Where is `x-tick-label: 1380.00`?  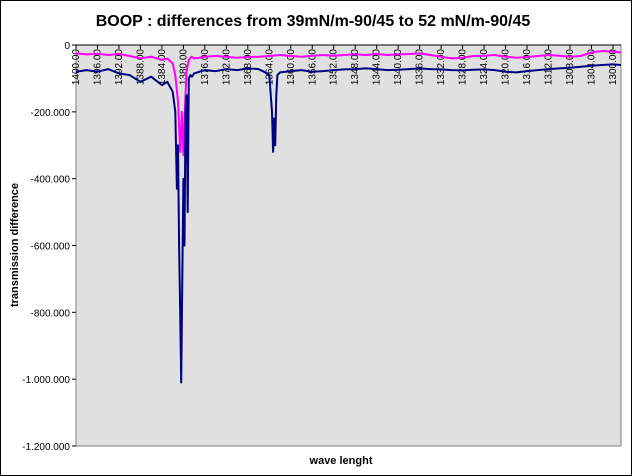 x-tick-label: 1380.00 is located at coordinates (183, 67).